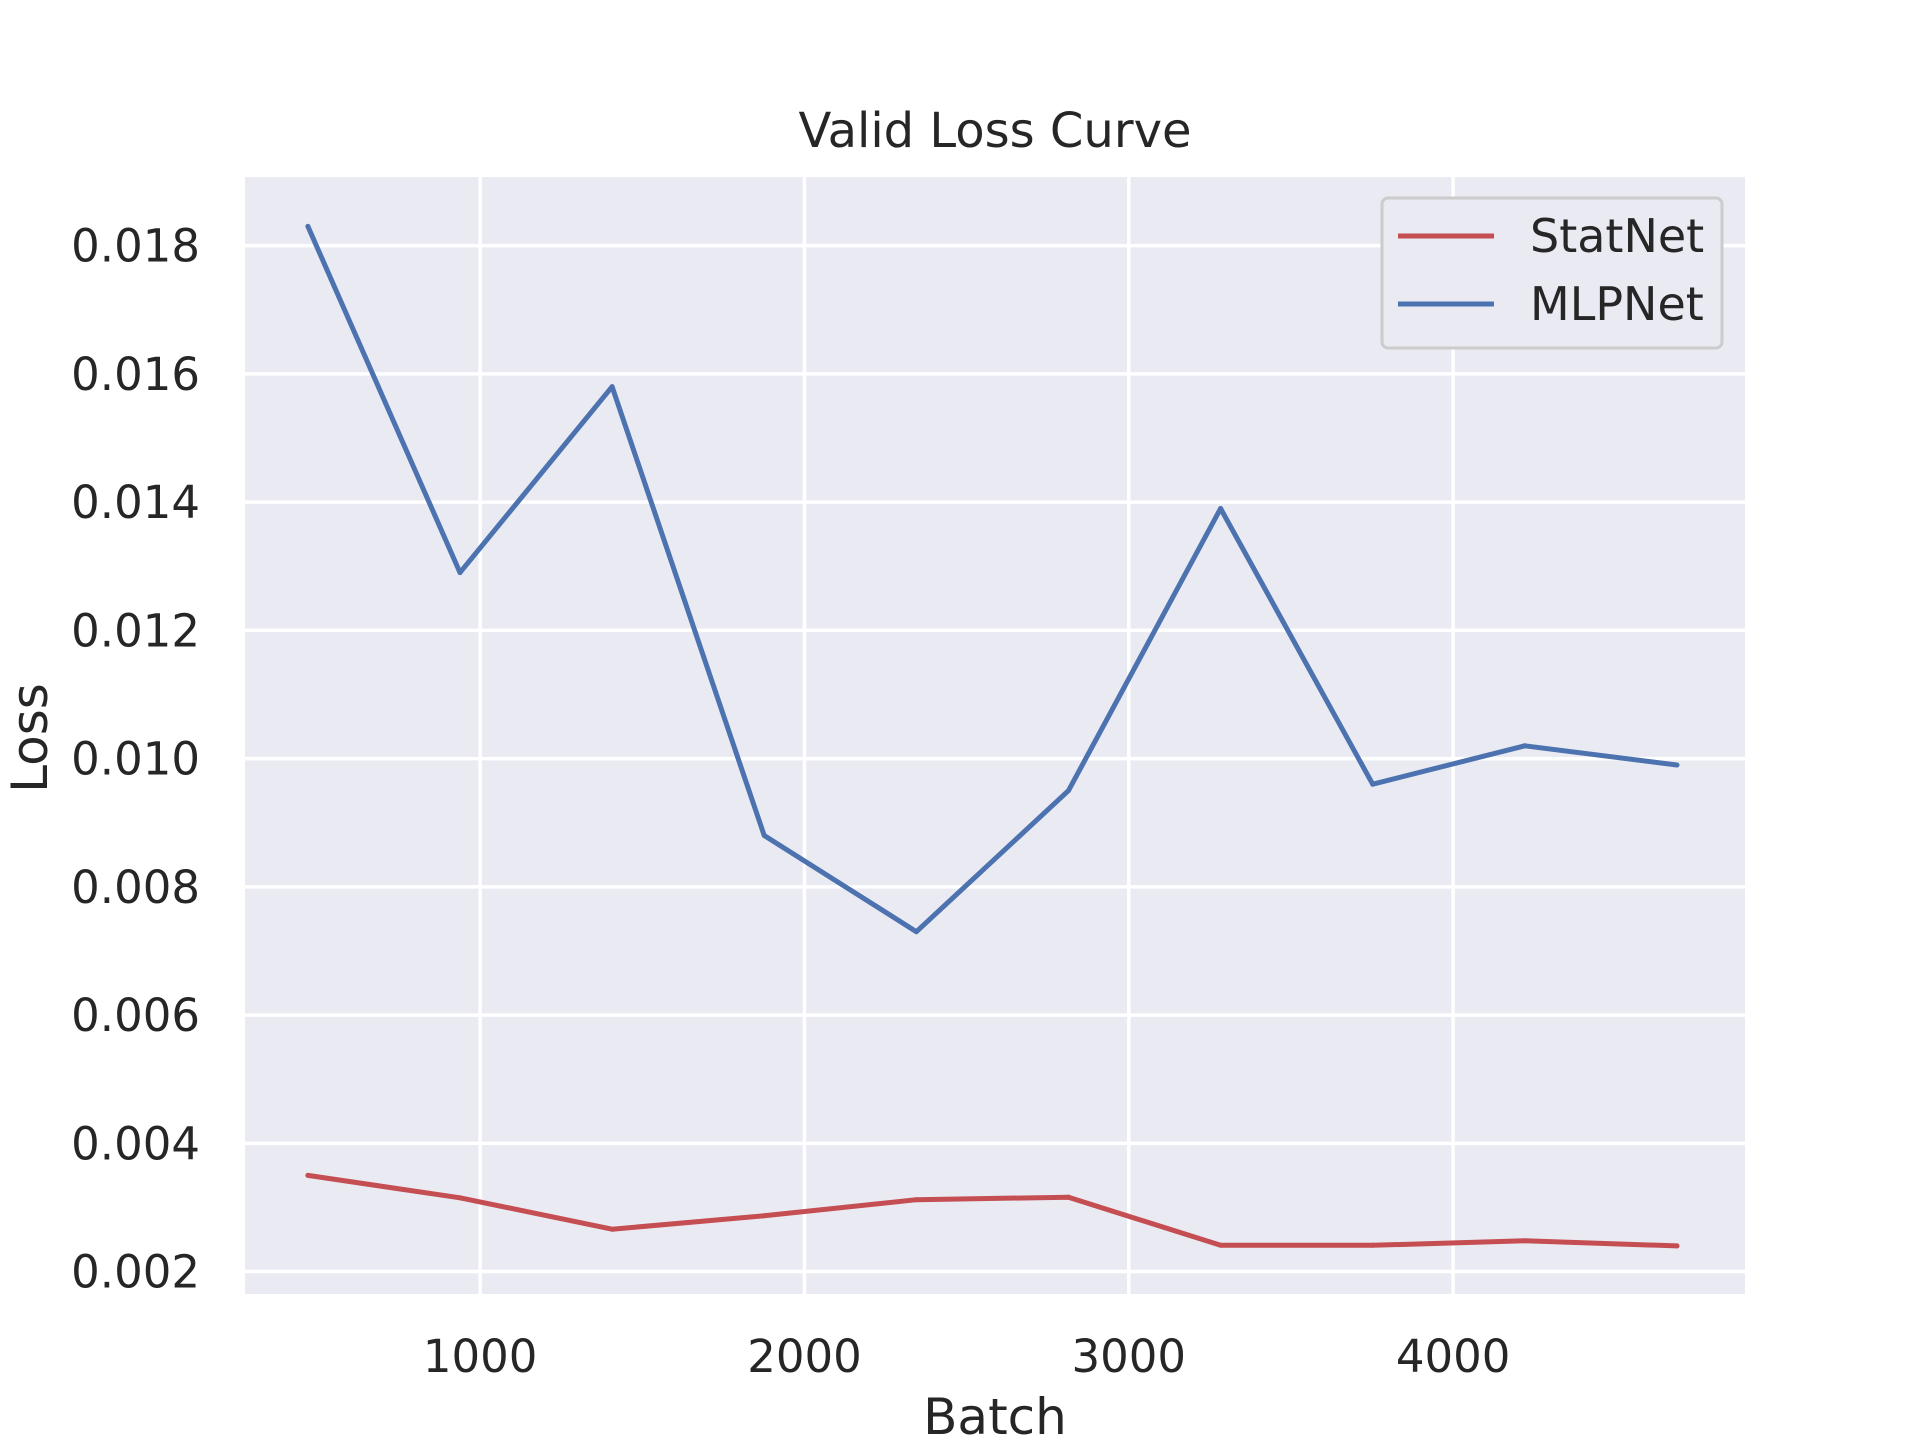  Describe the element at coordinates (135, 630) in the screenshot. I see `y-tick-label: 0.012` at that location.